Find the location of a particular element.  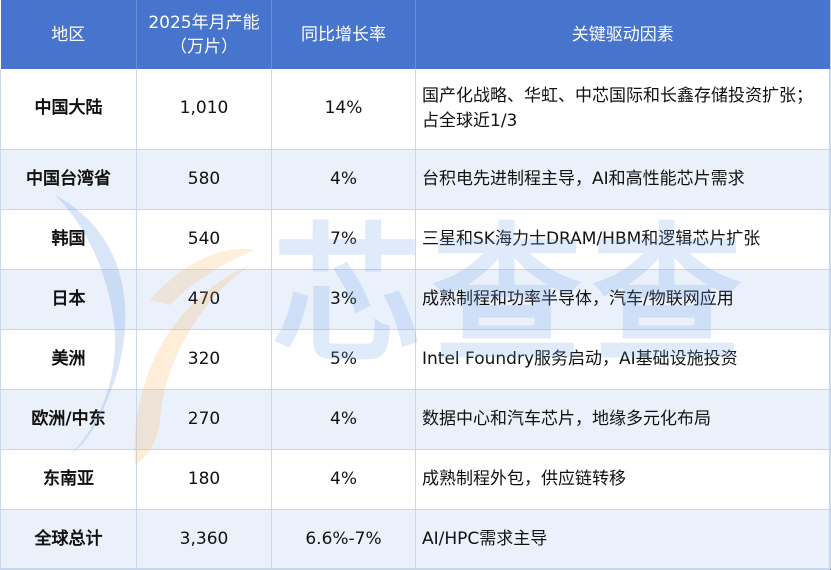

drivers-cell: 成熟制程外包，供应链转移 is located at coordinates (622, 479).